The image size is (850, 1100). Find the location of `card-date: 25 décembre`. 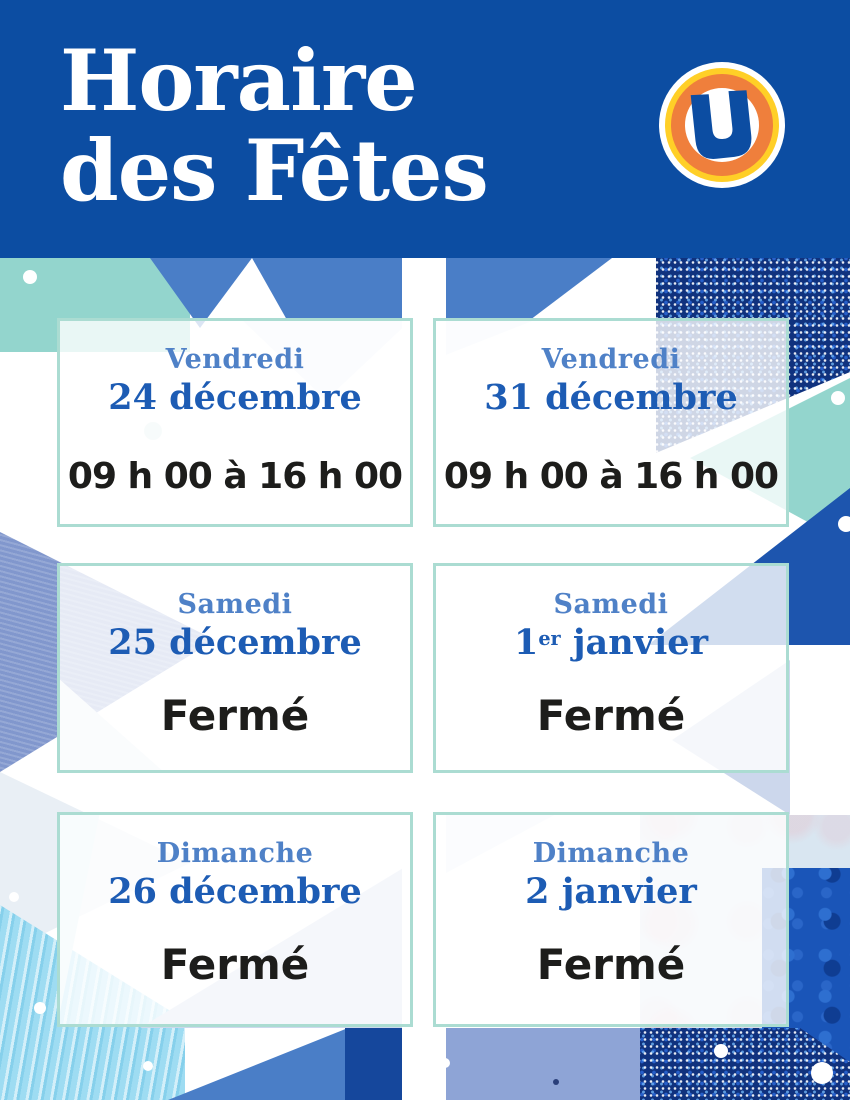

card-date: 25 décembre is located at coordinates (235, 645).